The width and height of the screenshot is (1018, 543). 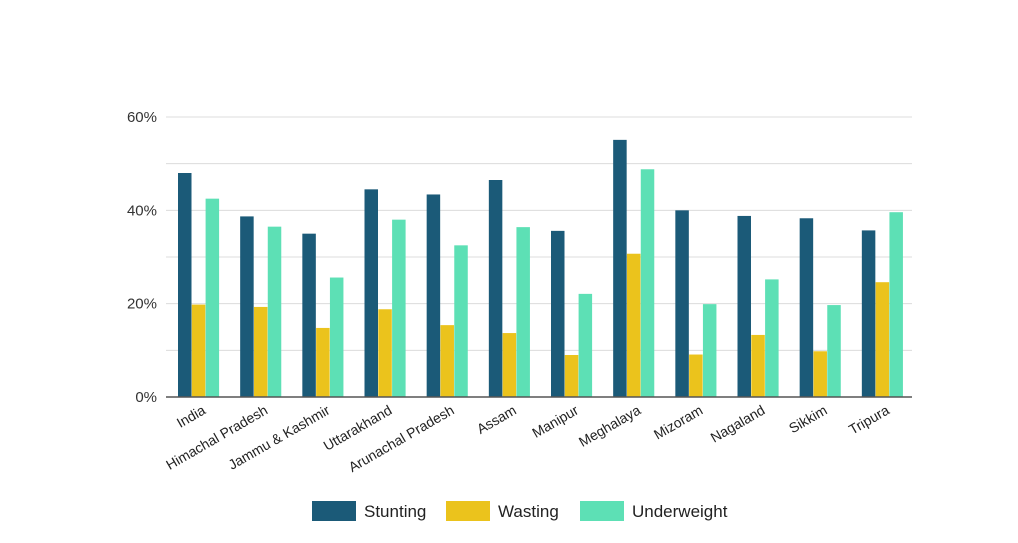 I want to click on bar-underweight-uttarakhand, so click(x=399, y=308).